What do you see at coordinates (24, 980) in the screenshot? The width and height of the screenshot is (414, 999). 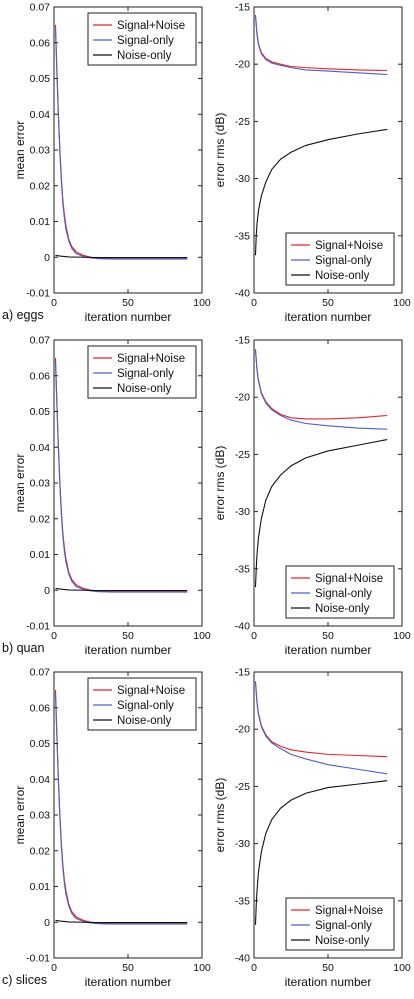 I see `panel-label: c) slices` at bounding box center [24, 980].